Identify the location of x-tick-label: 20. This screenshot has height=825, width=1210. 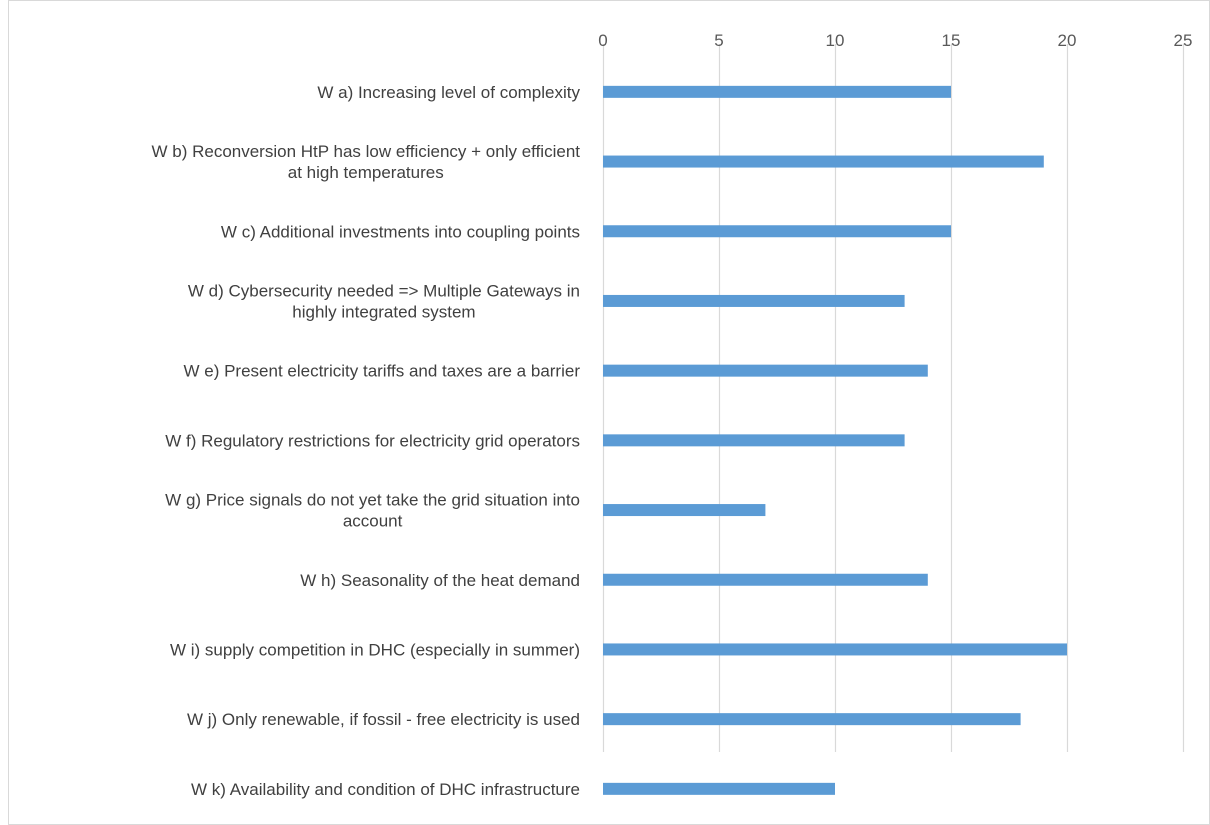
(1067, 40).